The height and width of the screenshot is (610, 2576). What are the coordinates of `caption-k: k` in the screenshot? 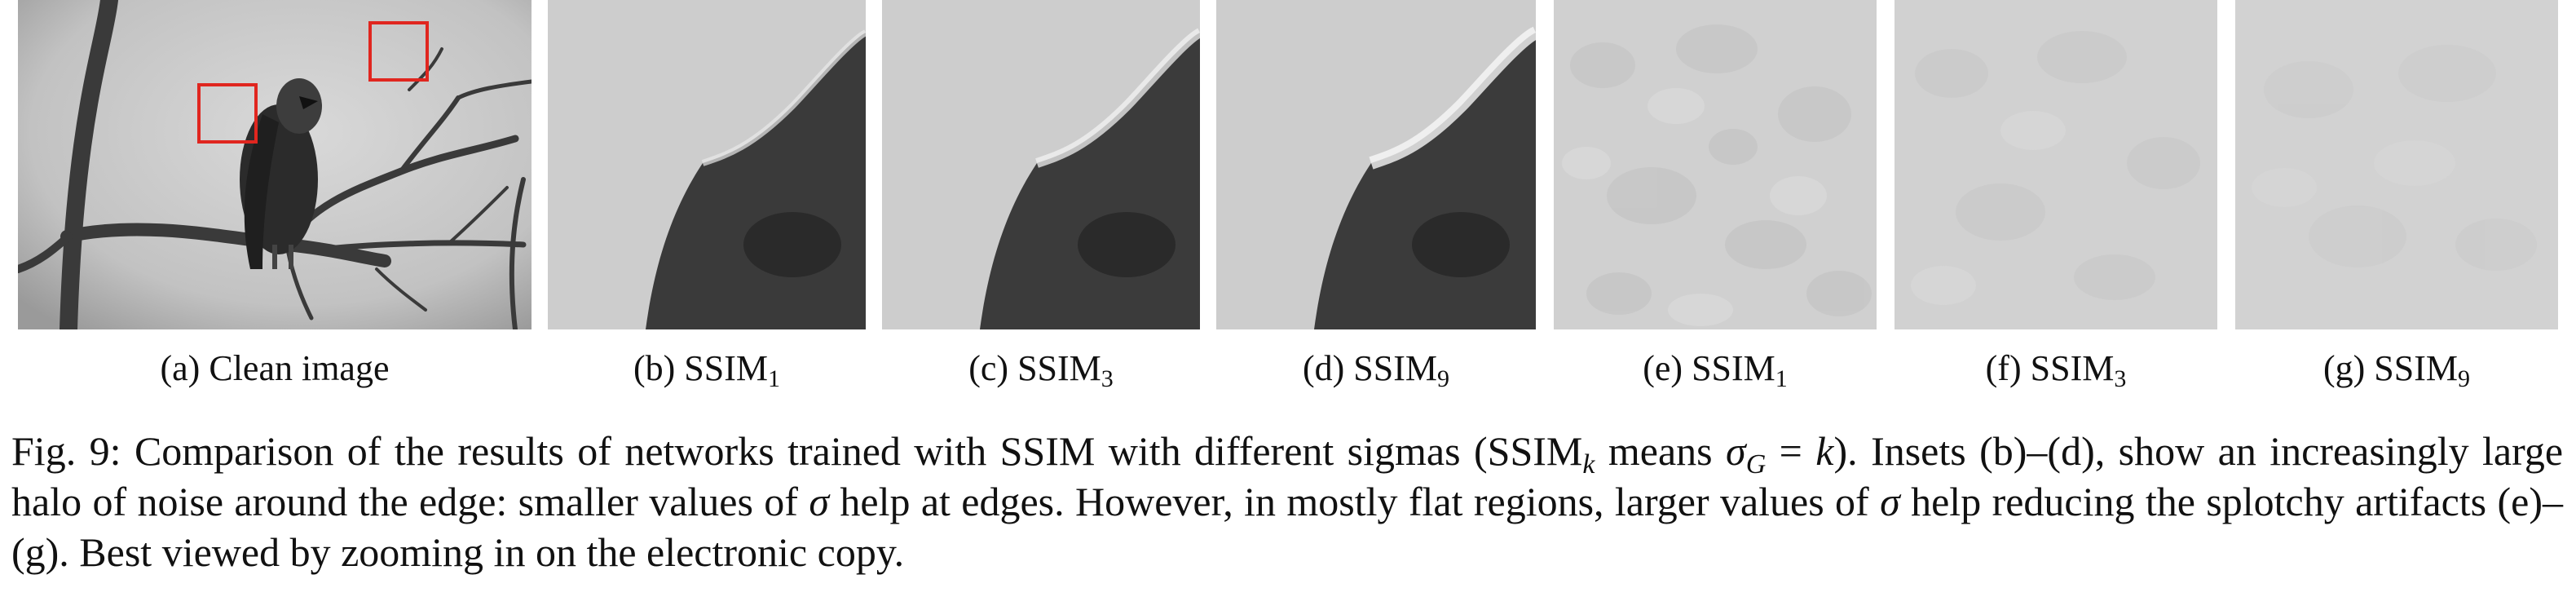 It's located at (1824, 451).